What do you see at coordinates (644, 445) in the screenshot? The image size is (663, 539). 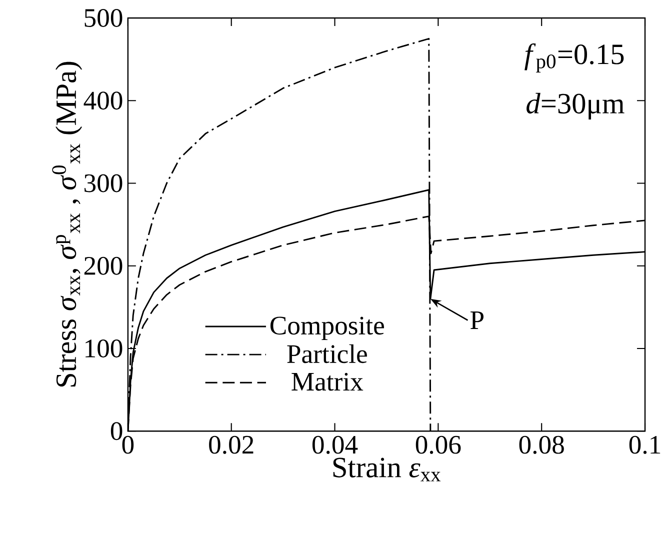 I see `x-tick-label: 0.1` at bounding box center [644, 445].